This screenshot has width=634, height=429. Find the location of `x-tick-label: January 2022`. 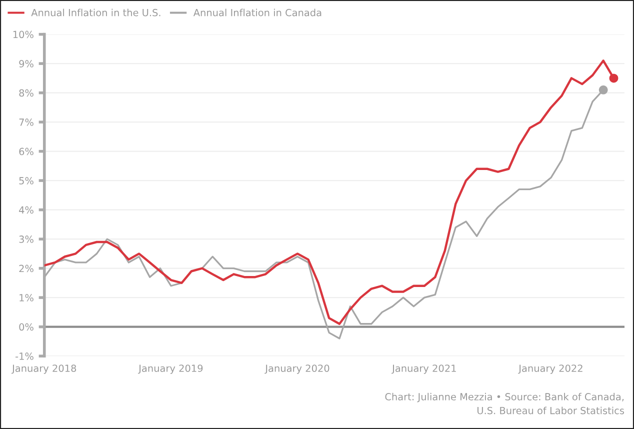

x-tick-label: January 2022 is located at coordinates (550, 369).